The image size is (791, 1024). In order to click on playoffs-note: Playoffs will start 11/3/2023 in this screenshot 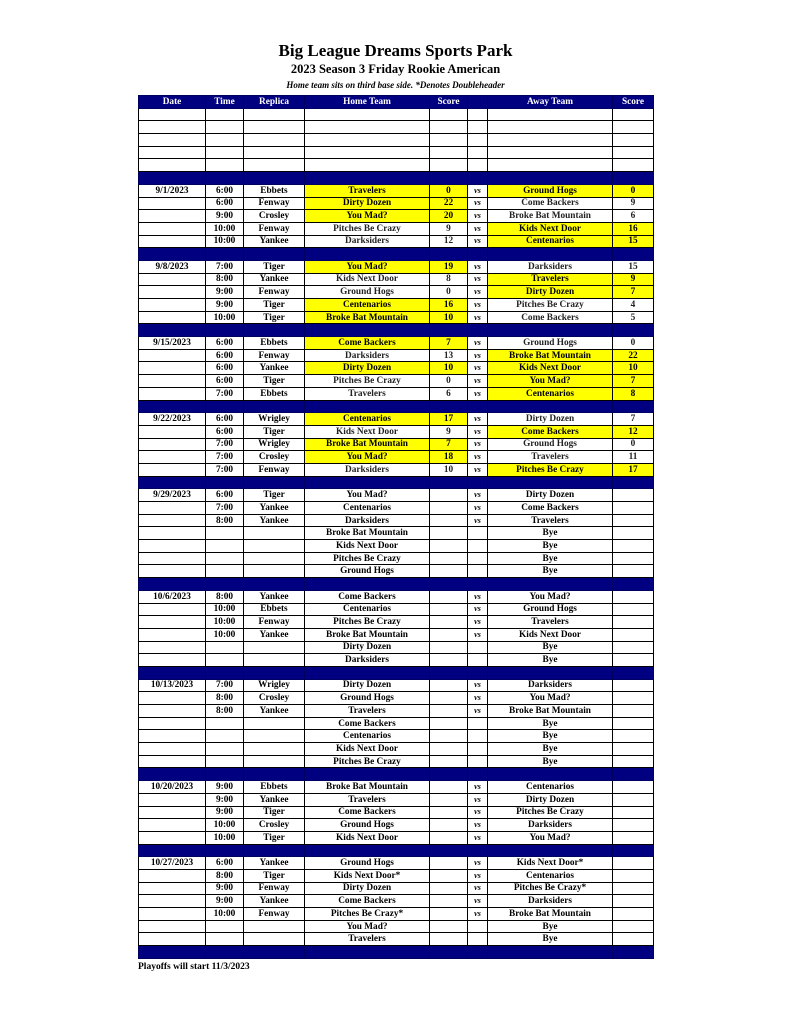, I will do `click(194, 967)`.